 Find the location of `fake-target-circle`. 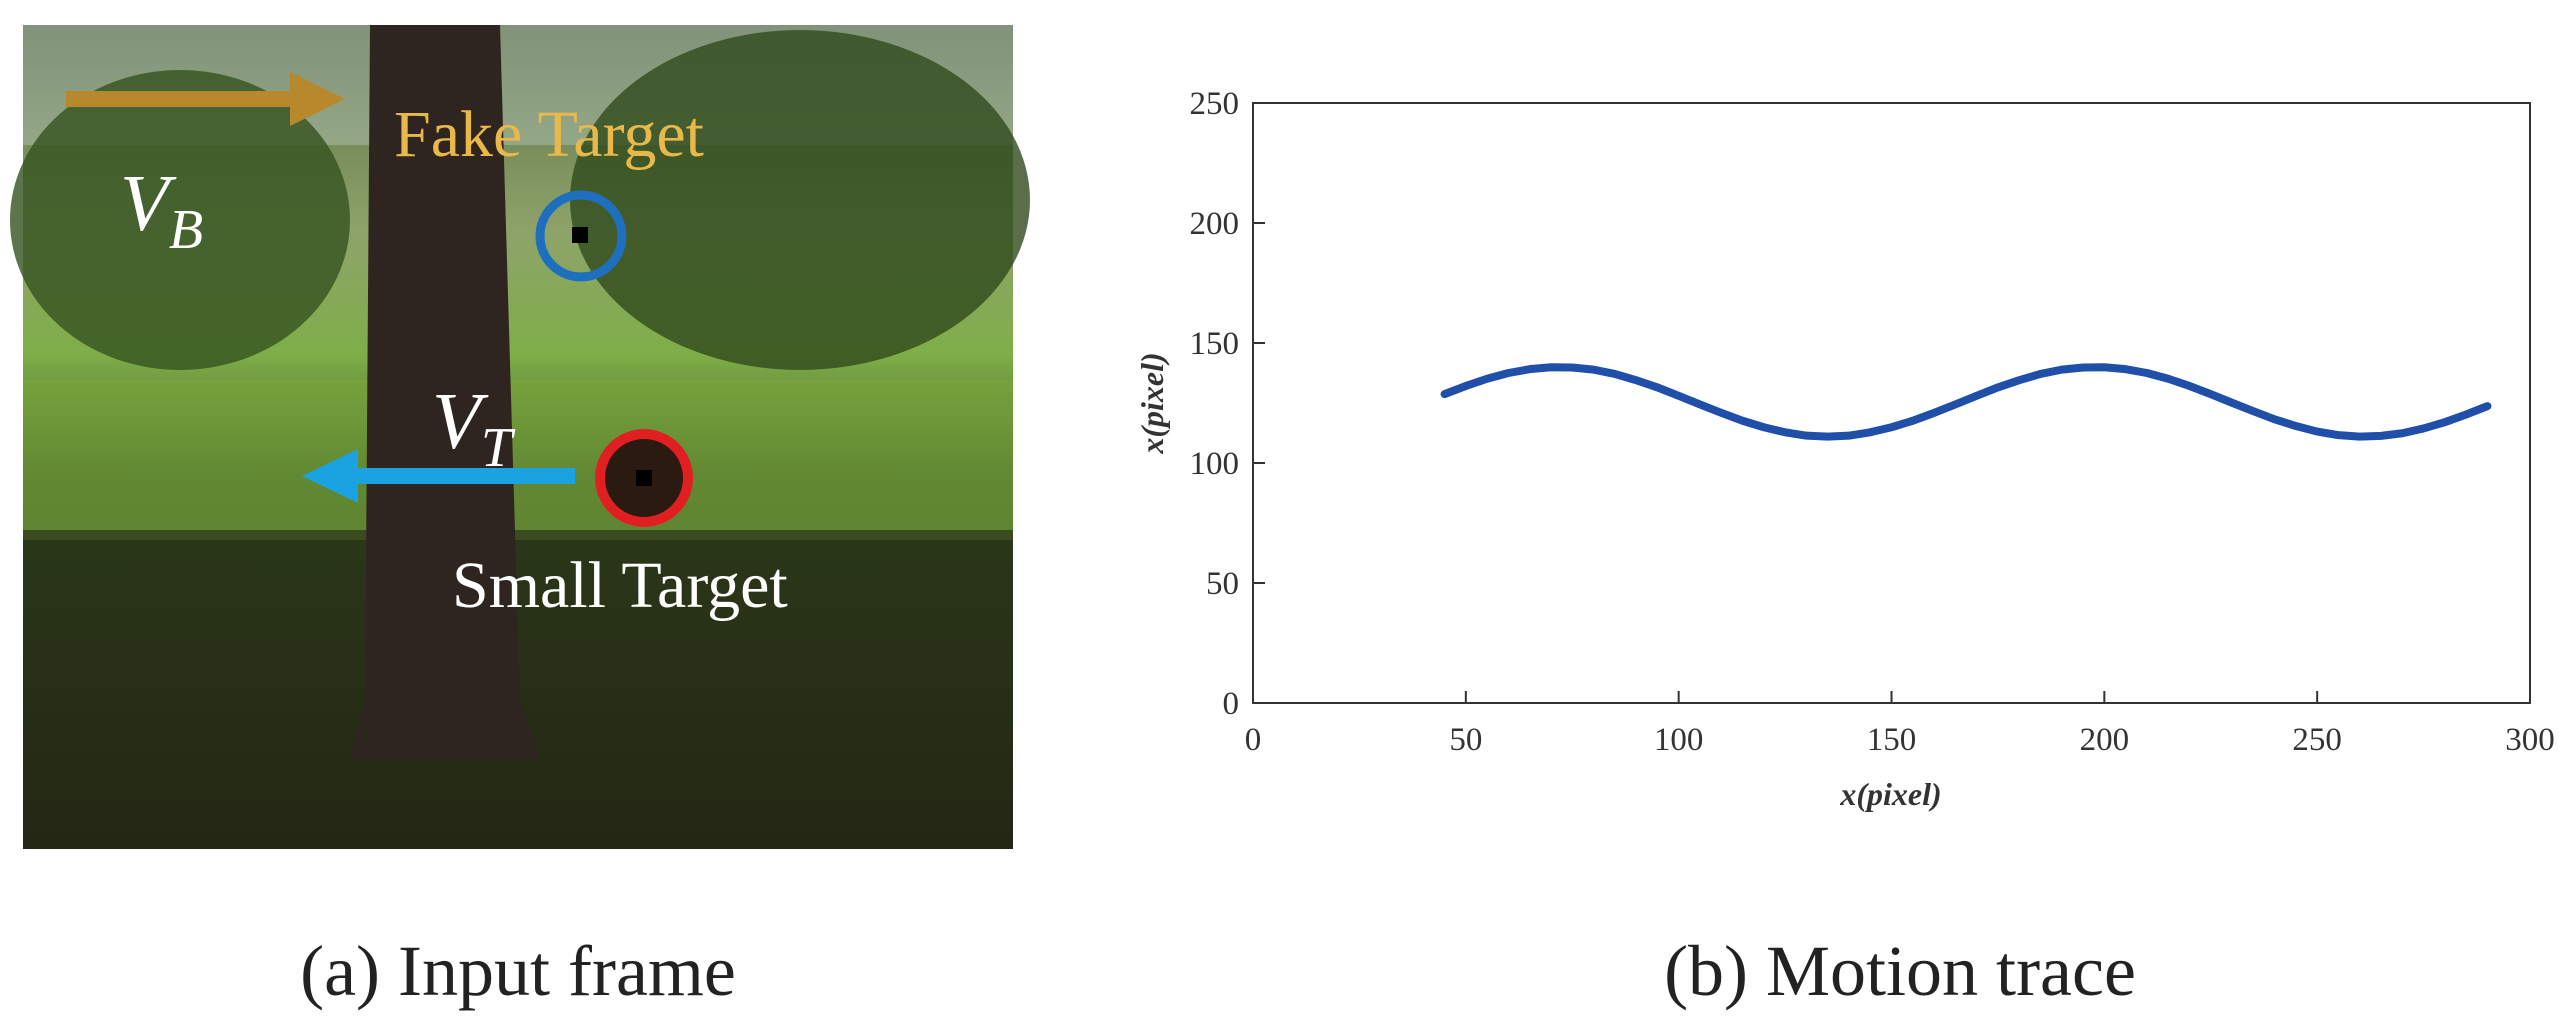

fake-target-circle is located at coordinates (581, 236).